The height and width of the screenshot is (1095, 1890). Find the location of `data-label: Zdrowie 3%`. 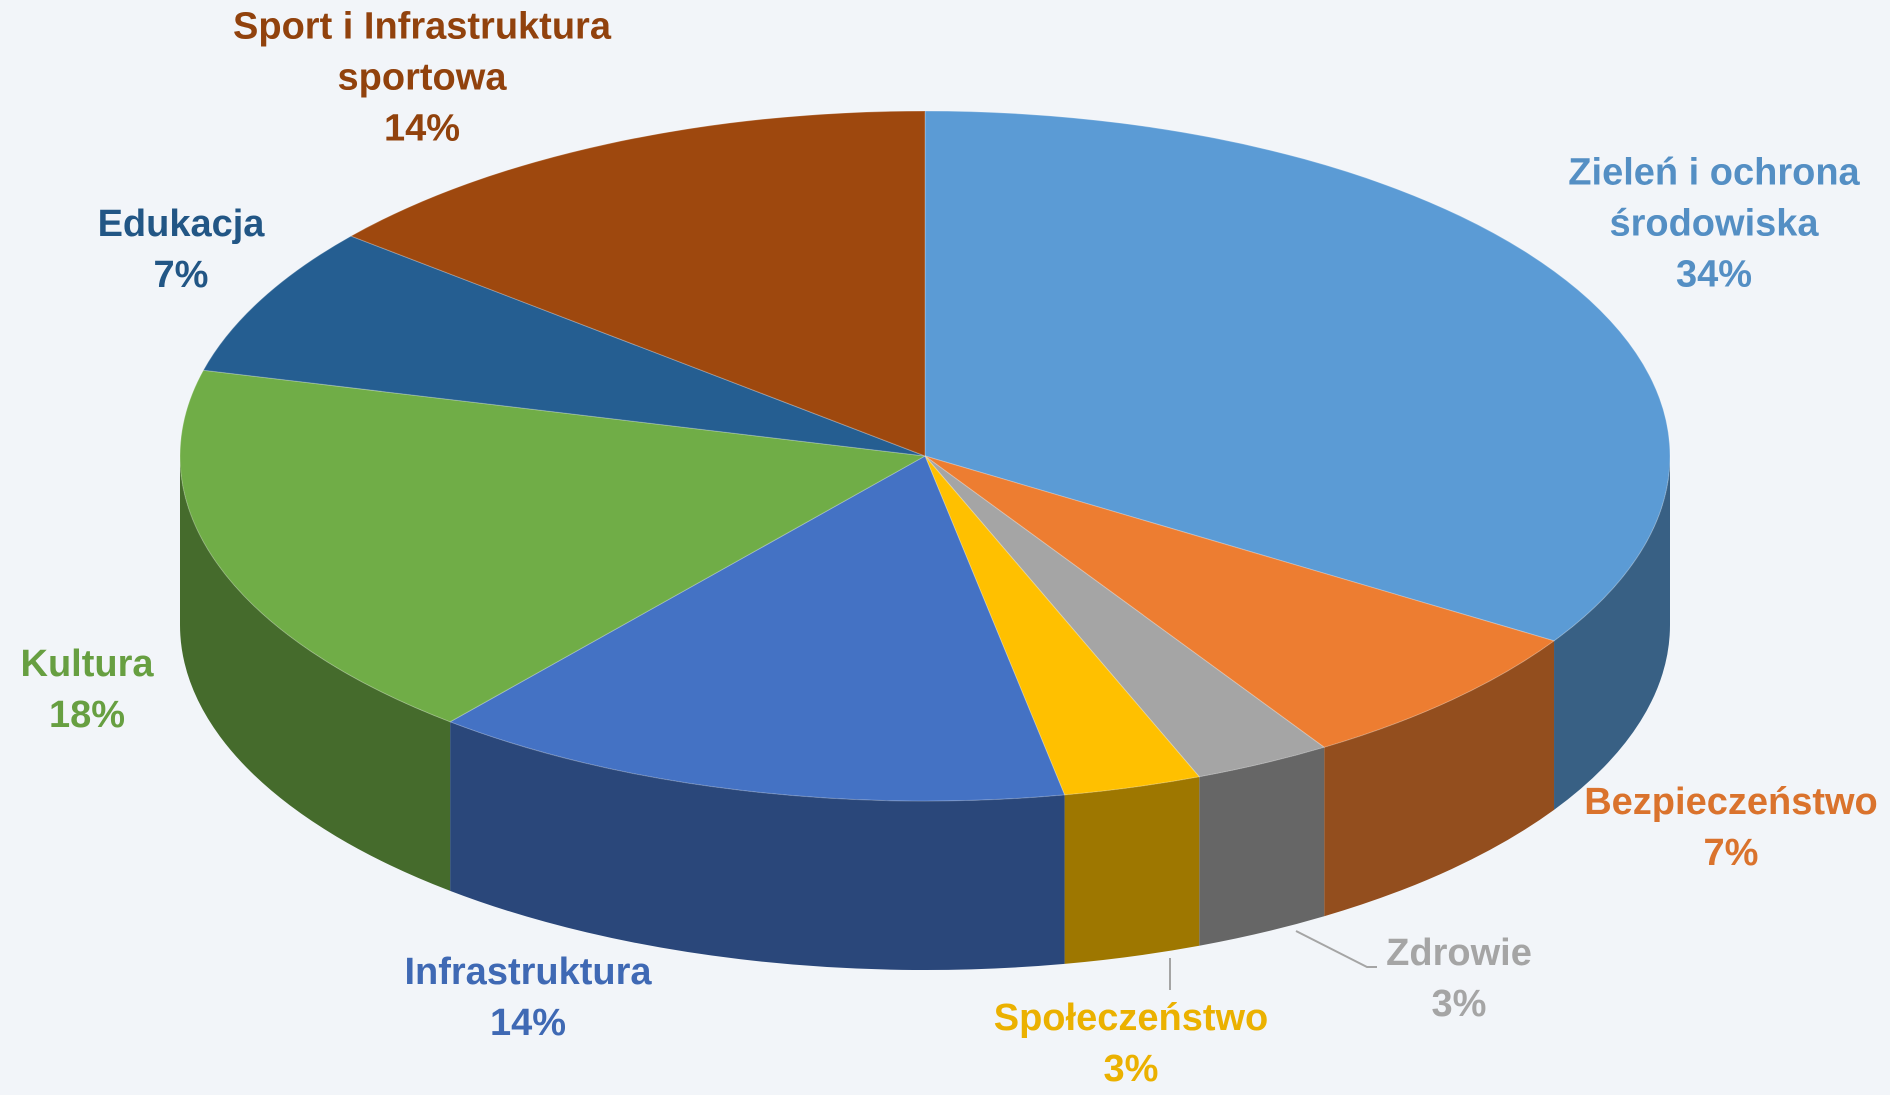

data-label: Zdrowie 3% is located at coordinates (1459, 979).